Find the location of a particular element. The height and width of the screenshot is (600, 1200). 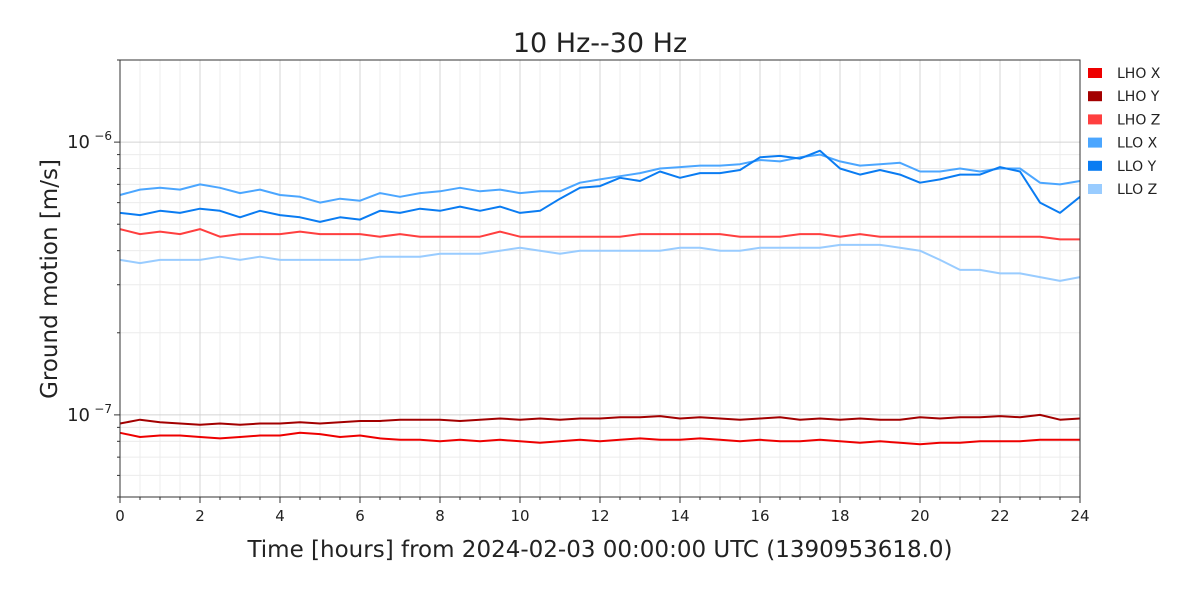

x-tick-label: 0 is located at coordinates (120, 516).